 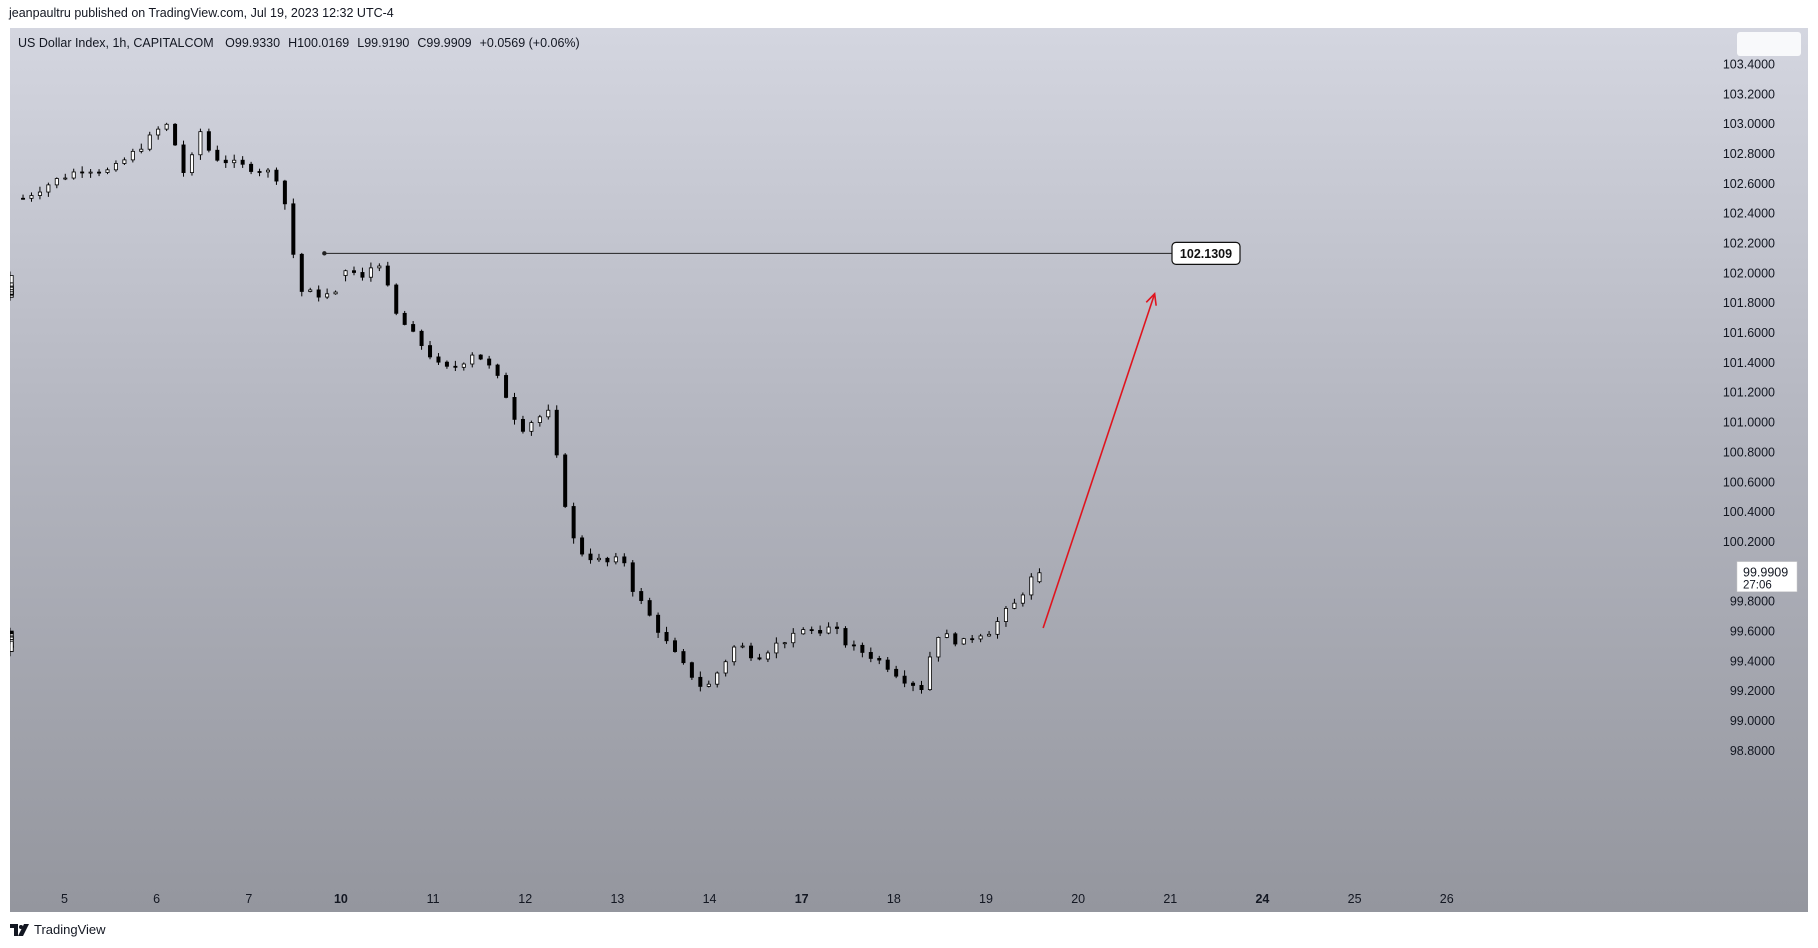 I want to click on y-tick-label: 101.6000, so click(x=1749, y=333).